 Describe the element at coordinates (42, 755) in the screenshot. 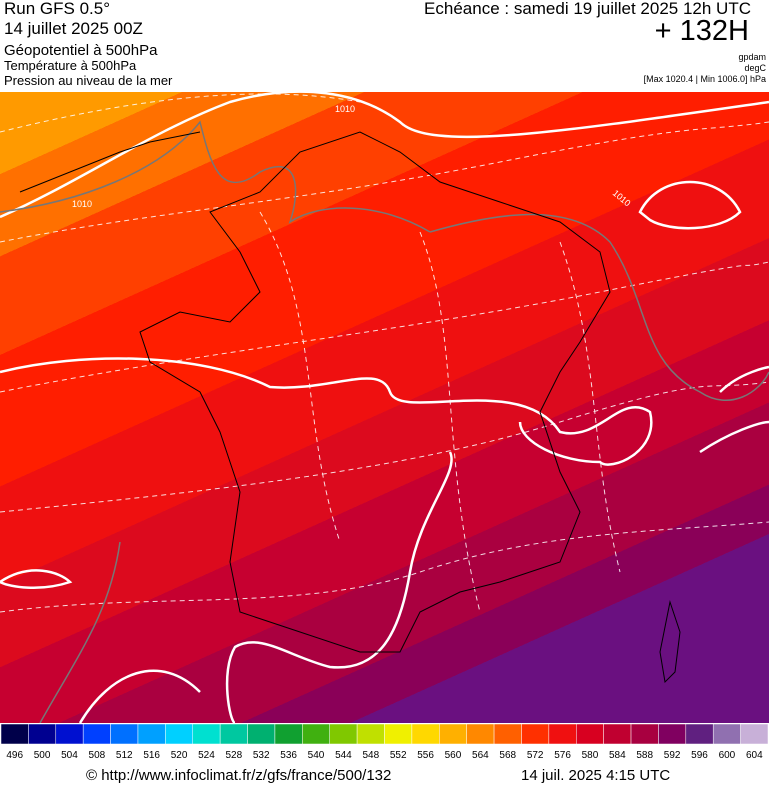

I see `scale-label: 500` at that location.